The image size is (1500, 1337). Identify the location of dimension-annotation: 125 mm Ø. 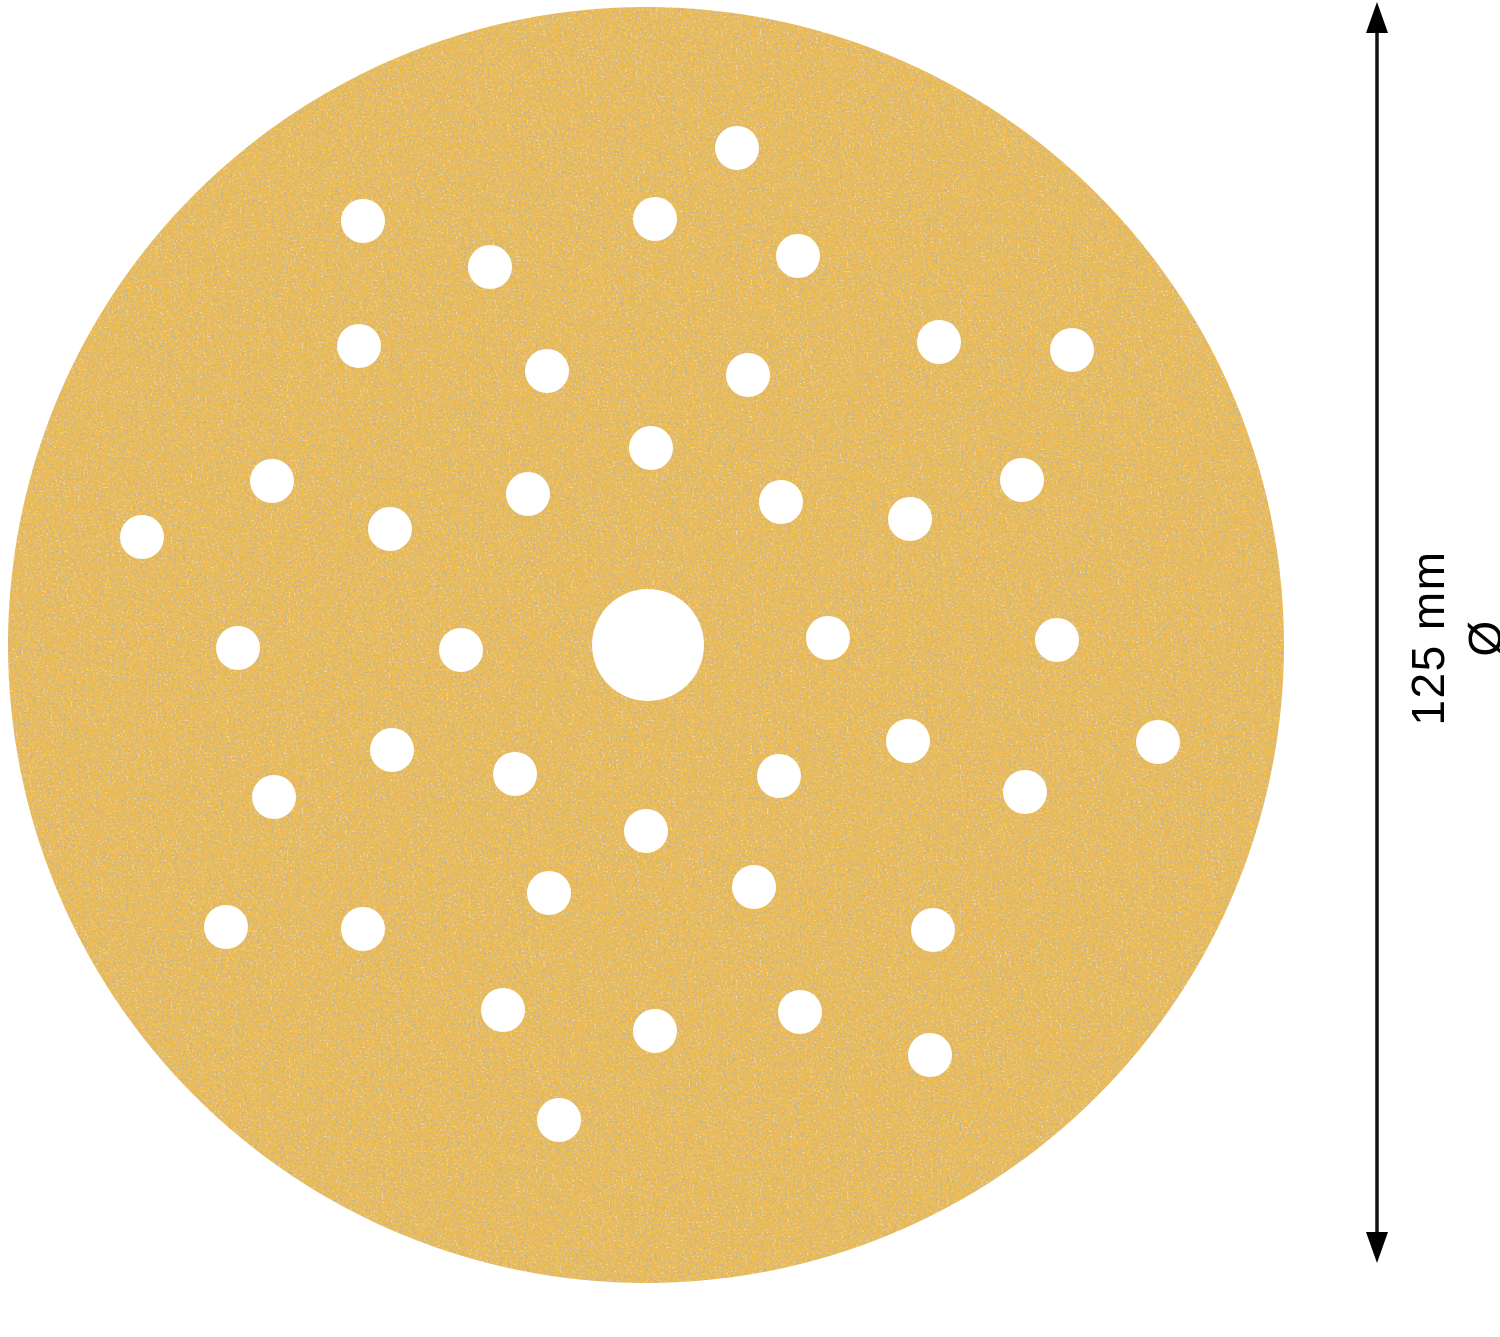
(1433, 632).